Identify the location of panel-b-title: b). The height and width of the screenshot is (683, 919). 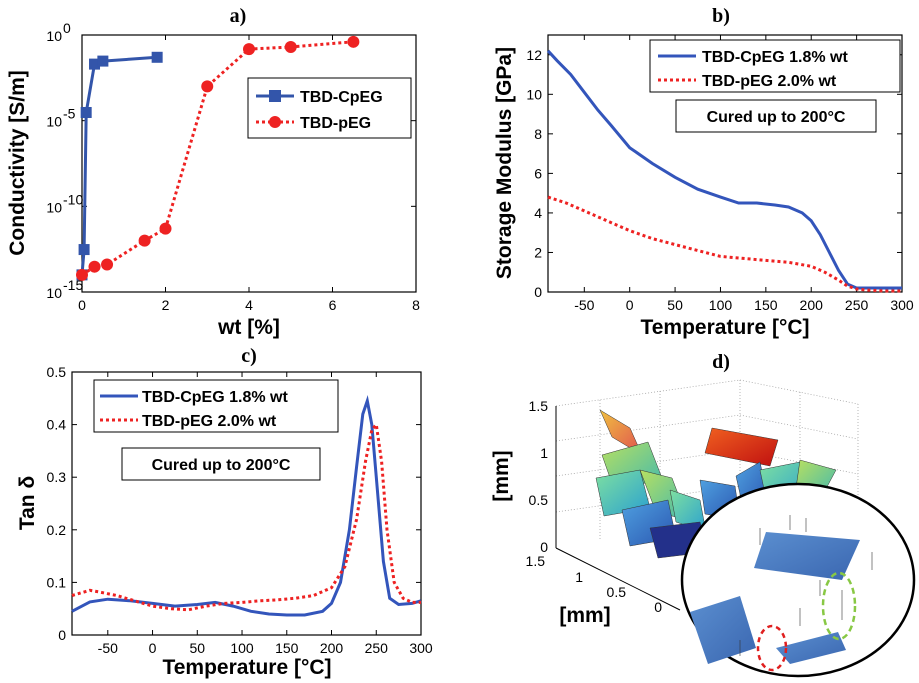
(721, 16).